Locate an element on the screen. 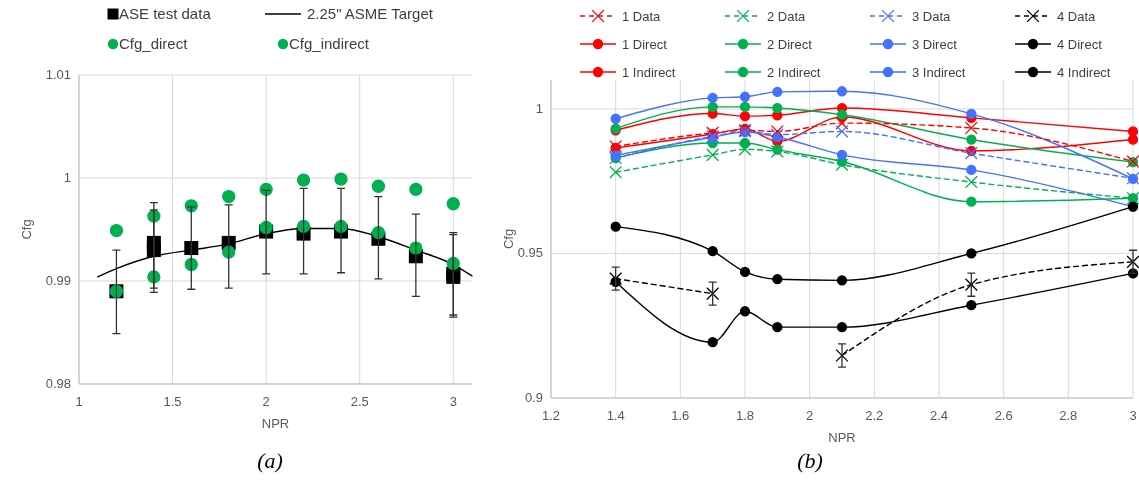 The height and width of the screenshot is (486, 1139). x-tick-label: 2.6 is located at coordinates (1003, 415).